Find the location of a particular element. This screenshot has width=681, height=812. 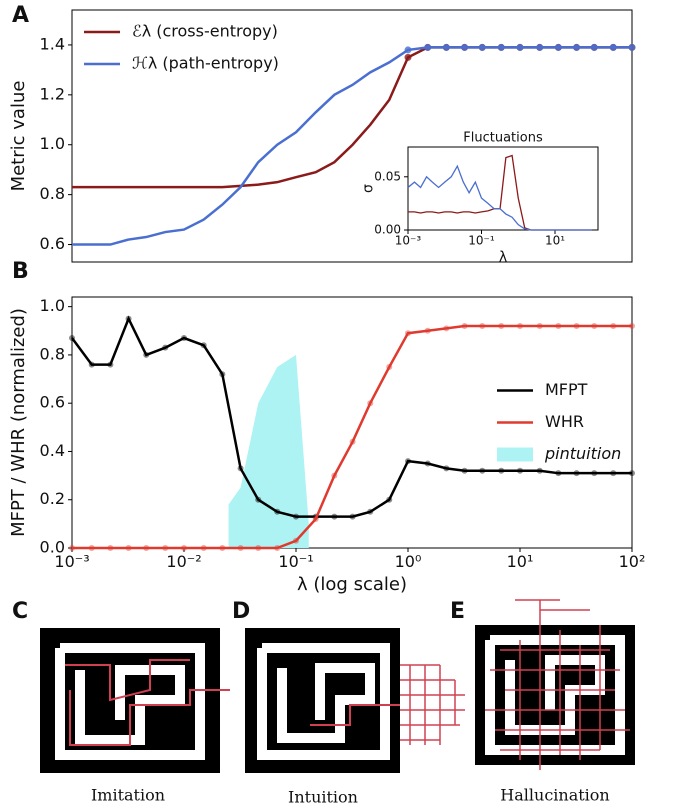

caption: Intuition is located at coordinates (323, 797).